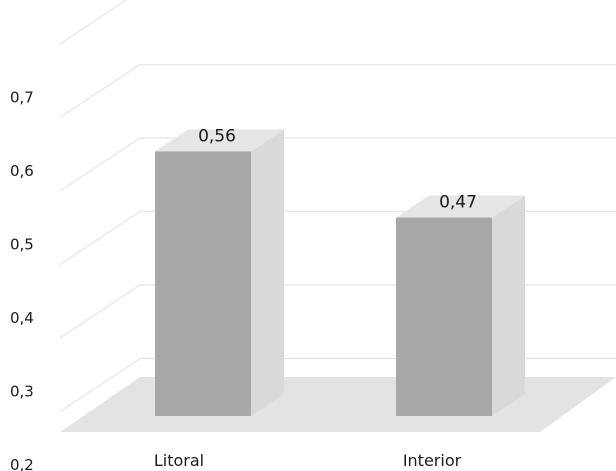  I want to click on floor-plane, so click(338, 404).